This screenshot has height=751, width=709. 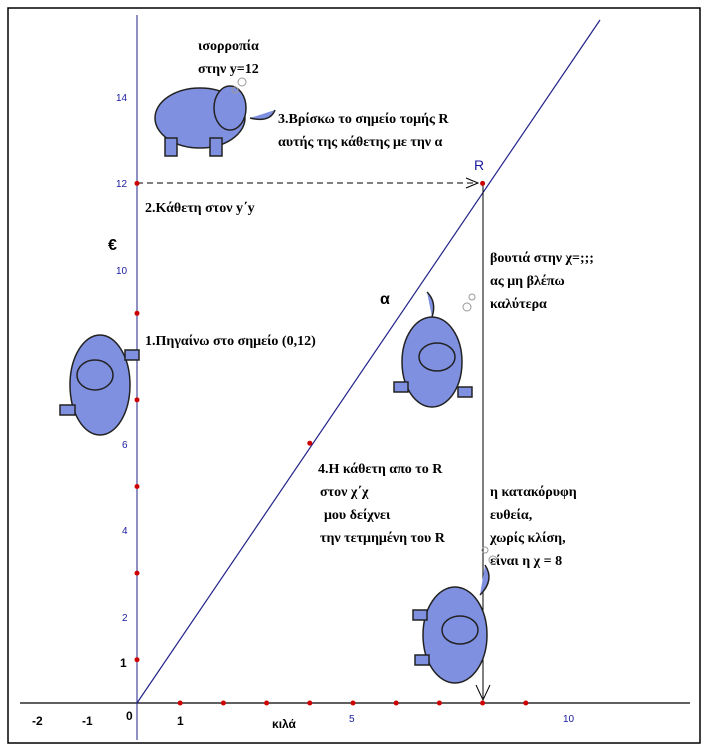 What do you see at coordinates (230, 341) in the screenshot?
I see `annotation: 1.Πηγαίνω στο σημείο (0,12)` at bounding box center [230, 341].